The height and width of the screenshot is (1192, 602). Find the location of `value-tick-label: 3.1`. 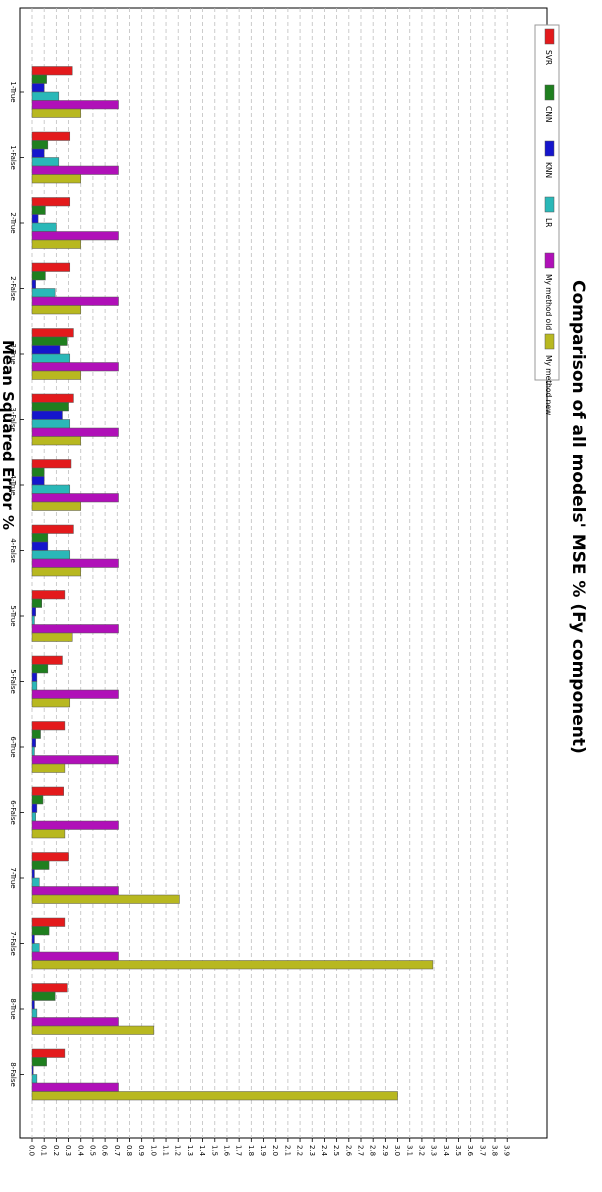

value-tick-label: 3.1 is located at coordinates (409, 1150).